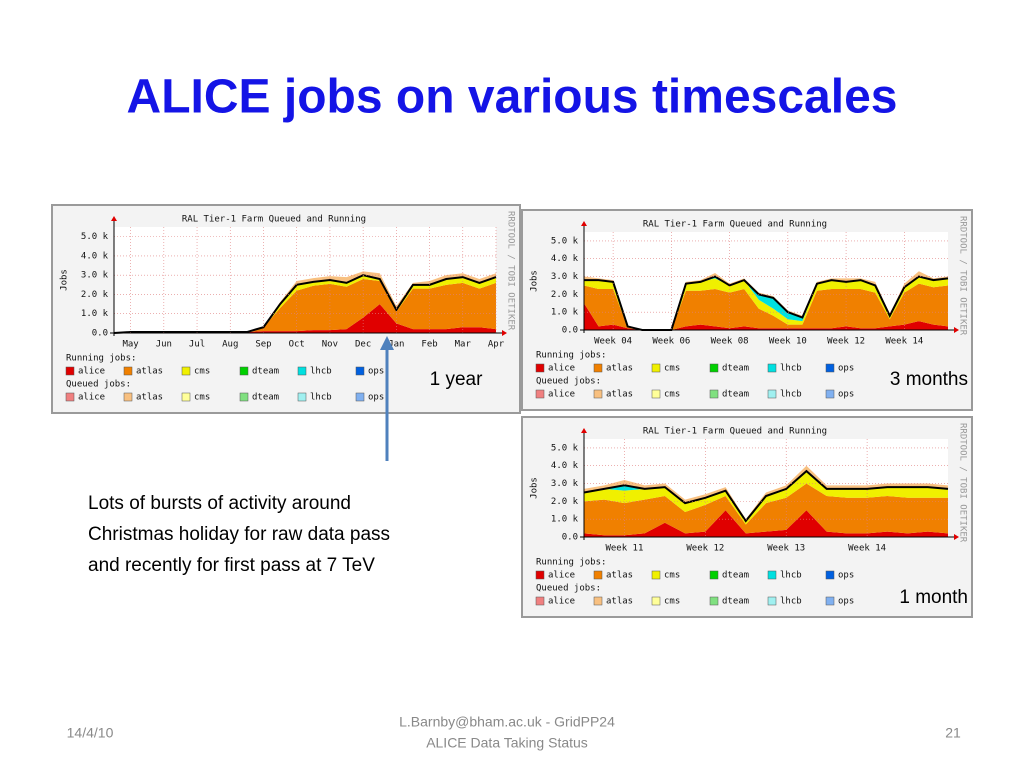 This screenshot has width=1024, height=768. Describe the element at coordinates (535, 488) in the screenshot. I see `y-axis-label: Jobs` at that location.